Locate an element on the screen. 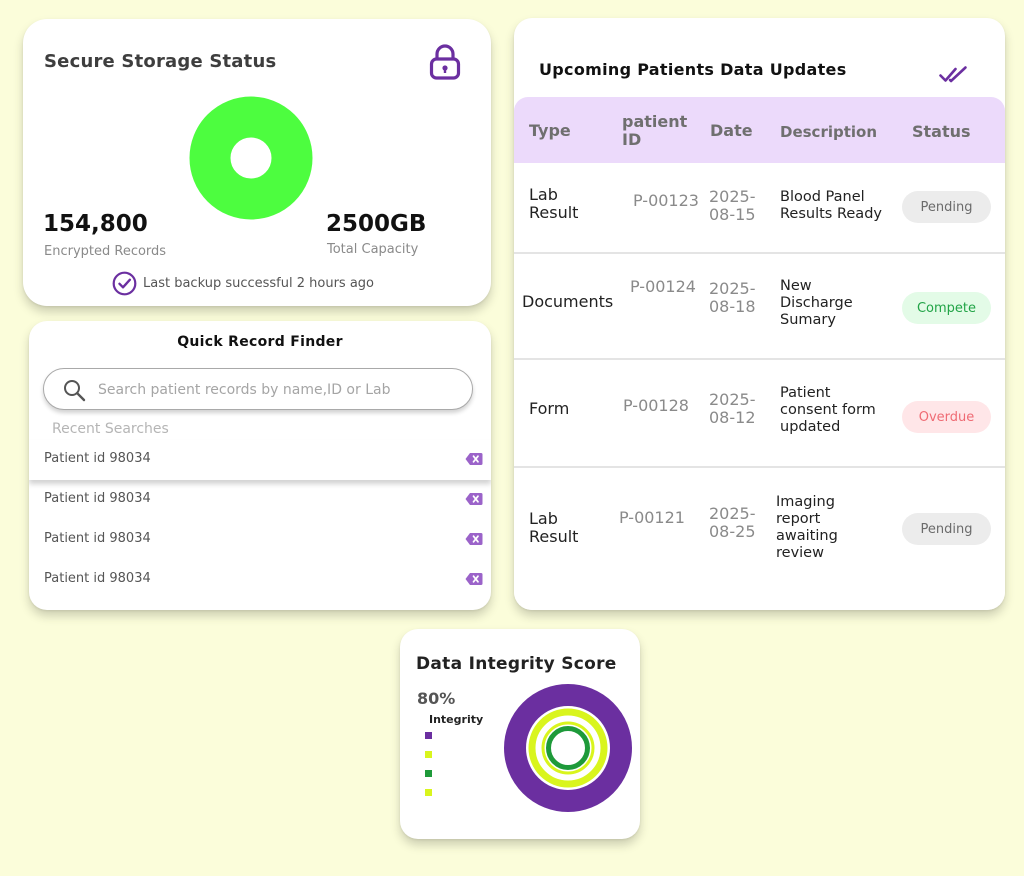 The height and width of the screenshot is (876, 1024). backup-text: Last backup successful 2 hours ago is located at coordinates (258, 283).